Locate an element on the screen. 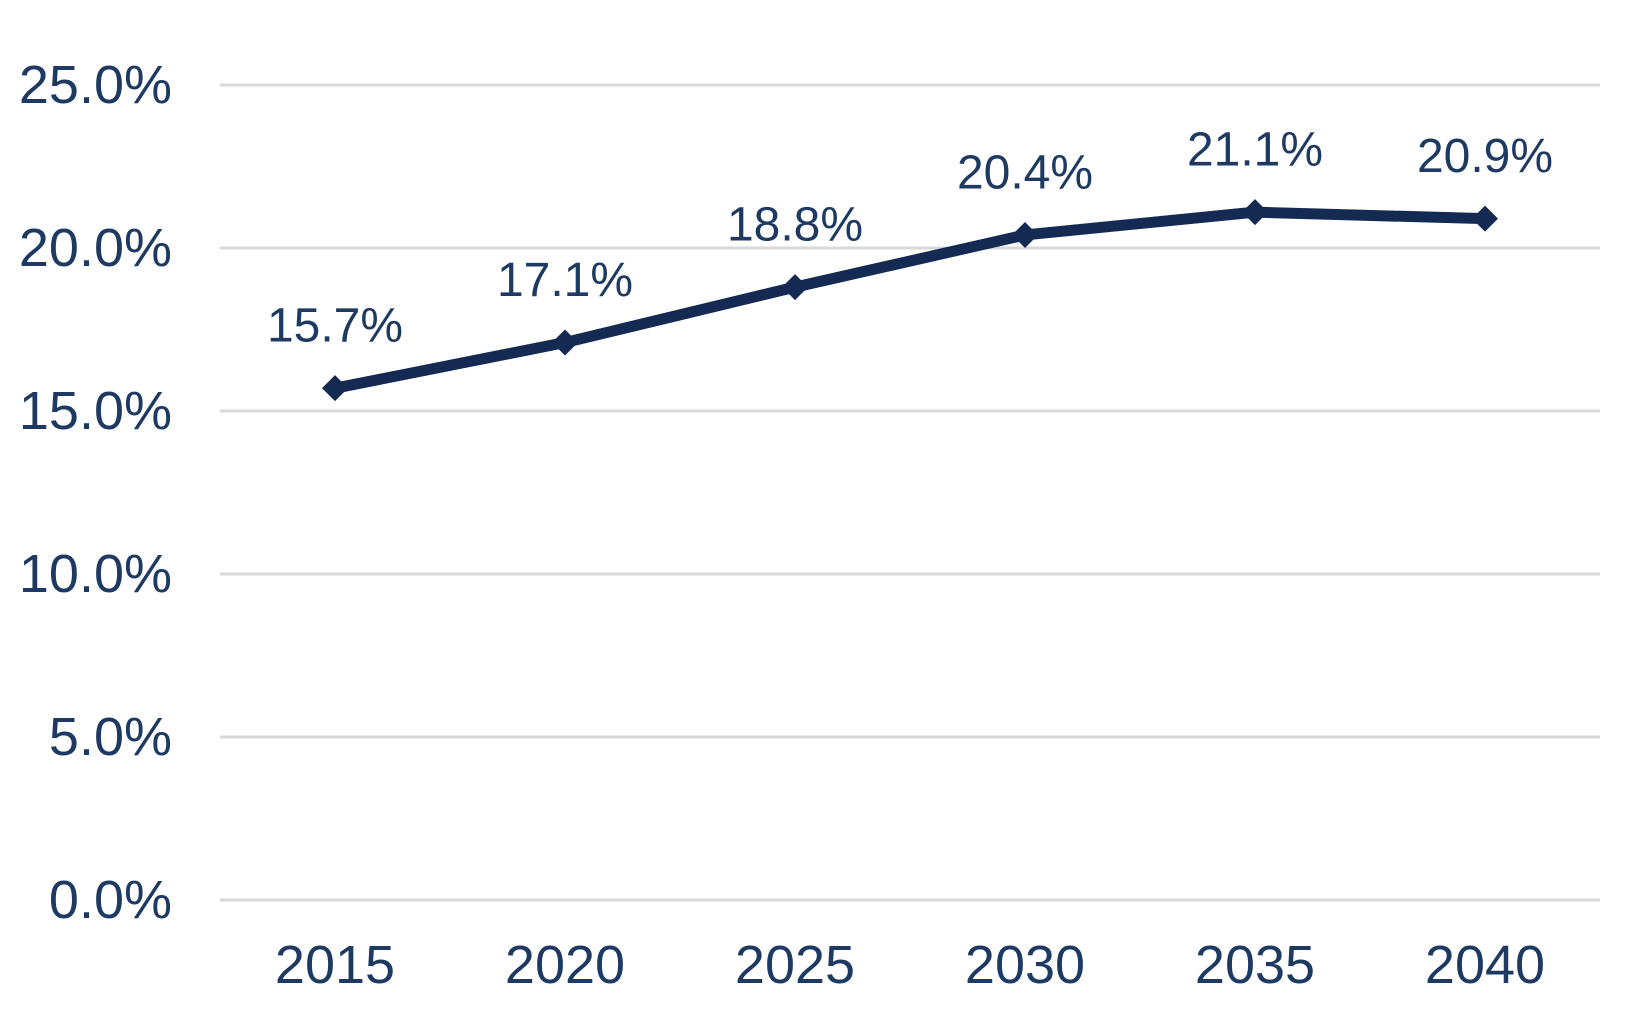 Image resolution: width=1651 pixels, height=1011 pixels. x-tick-label: 2020 is located at coordinates (565, 965).